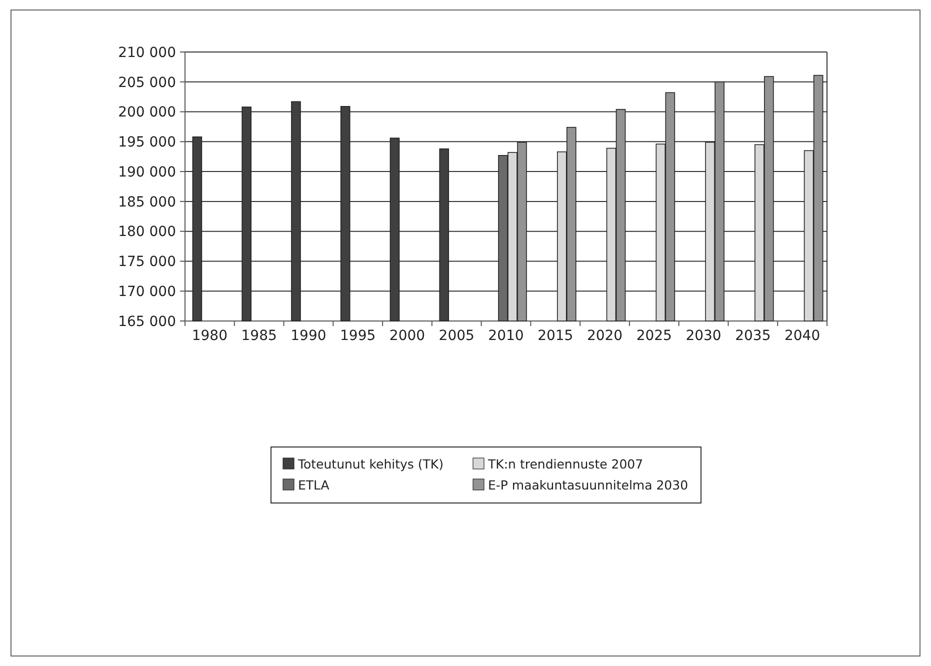  What do you see at coordinates (370, 464) in the screenshot?
I see `legend-label: Toteutunut kehitys (TK)` at bounding box center [370, 464].